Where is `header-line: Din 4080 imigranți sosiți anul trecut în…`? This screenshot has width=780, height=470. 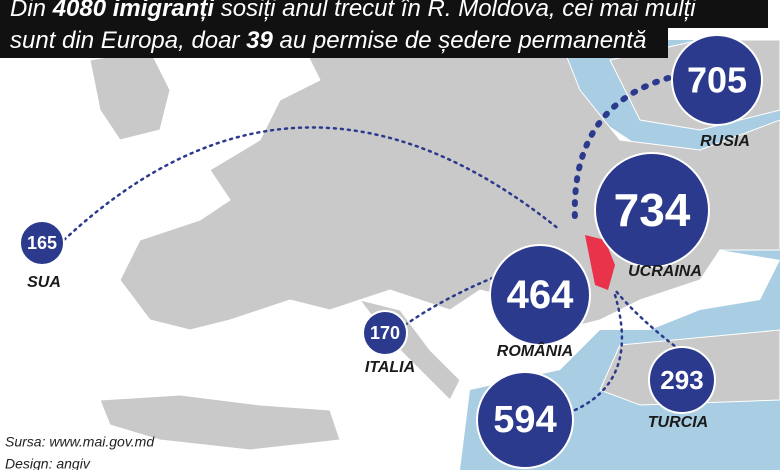
header-line: Din 4080 imigranți sosiți anul trecut în… is located at coordinates (353, 11).